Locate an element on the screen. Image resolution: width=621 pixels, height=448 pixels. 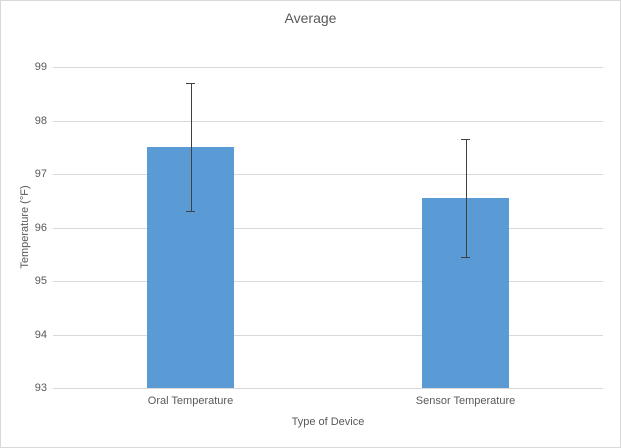
y-tick-label: 95 is located at coordinates (40, 281).